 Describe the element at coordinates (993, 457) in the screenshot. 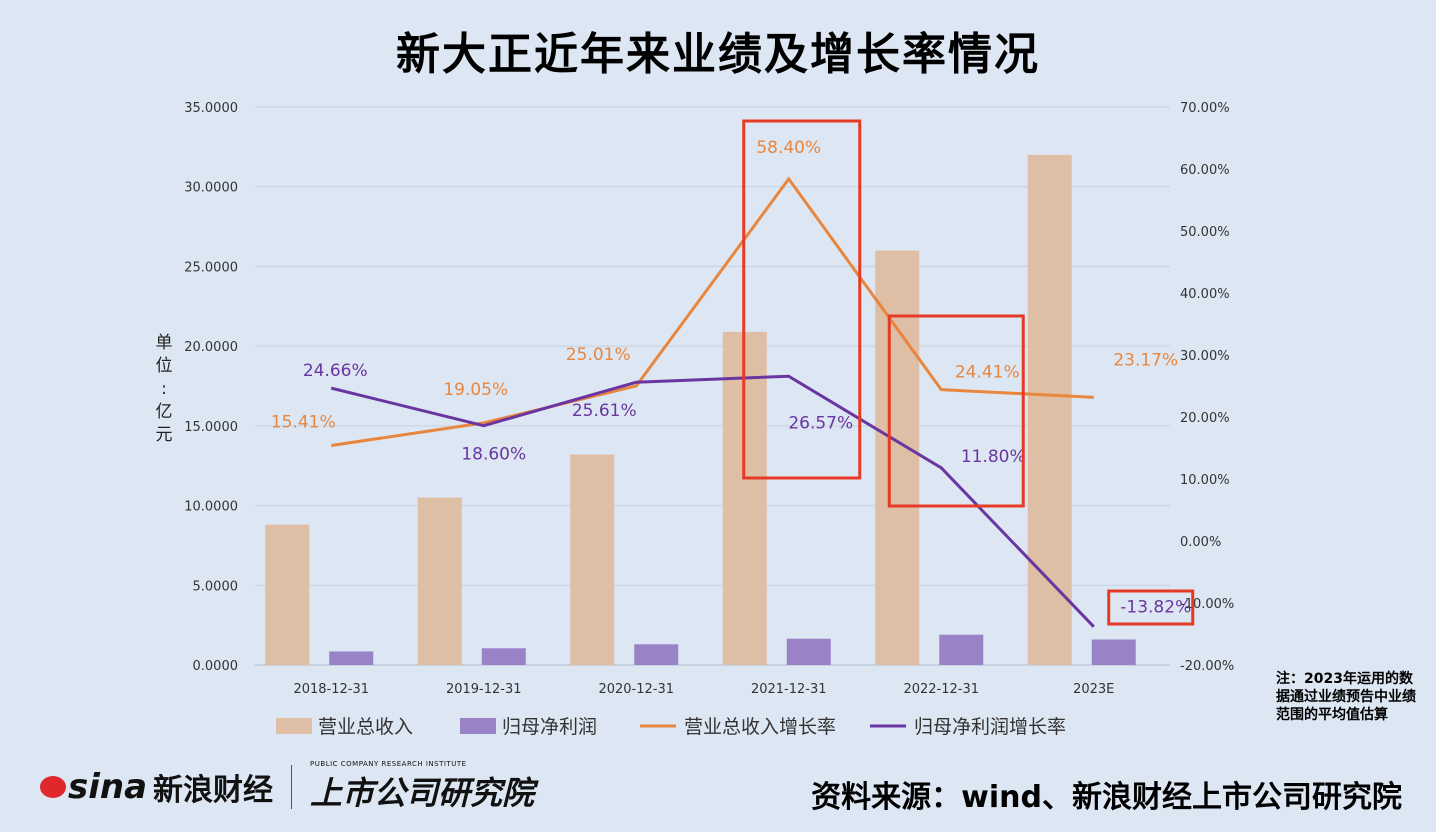

I see `profit-growth-label: 11.80%` at that location.